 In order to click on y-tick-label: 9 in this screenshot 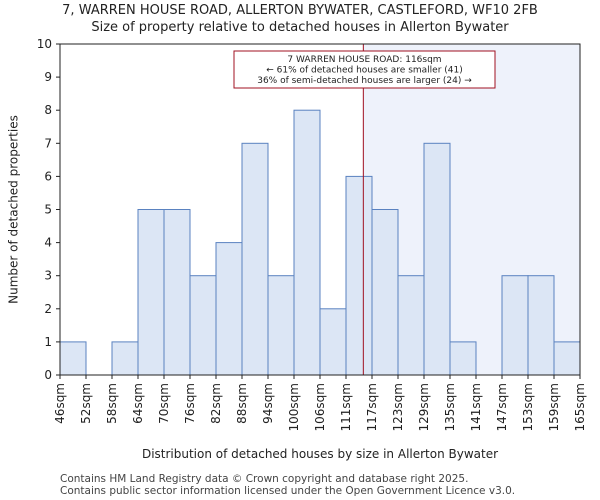, I will do `click(48, 77)`.